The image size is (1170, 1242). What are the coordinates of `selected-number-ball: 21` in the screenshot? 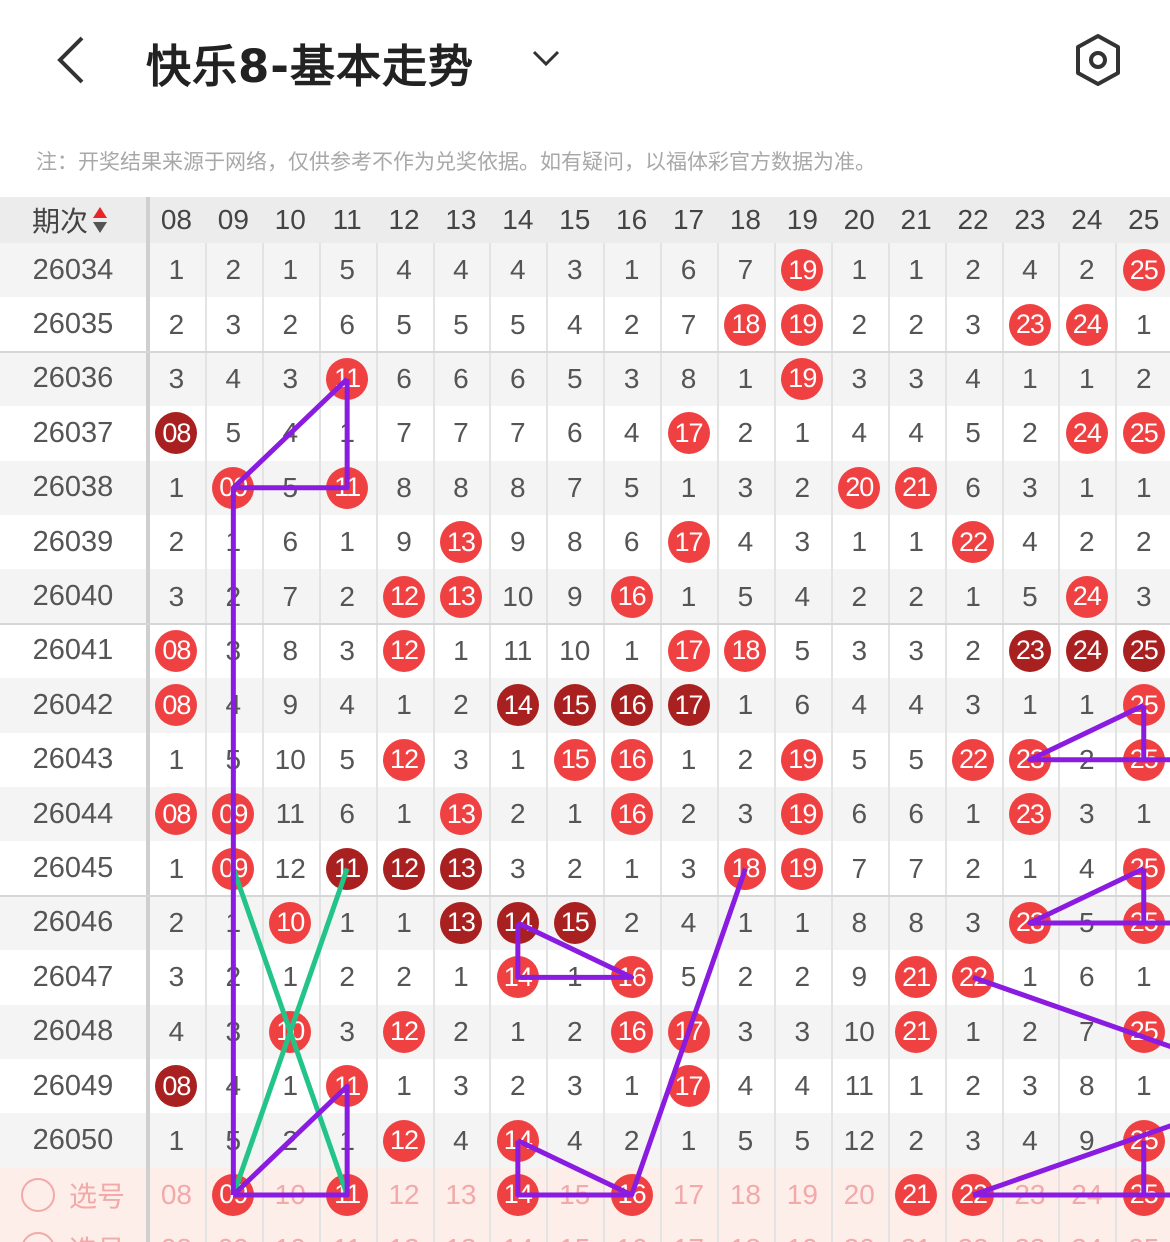 It's located at (916, 1194).